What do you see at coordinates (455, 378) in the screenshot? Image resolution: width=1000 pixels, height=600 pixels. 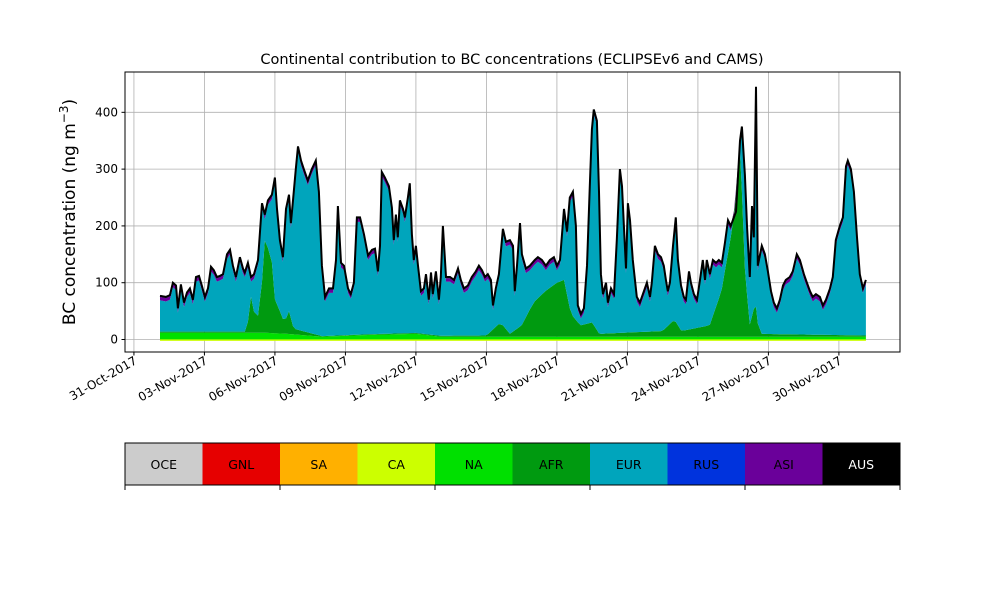 I see `x-tick-label: 15-Nov-2017` at bounding box center [455, 378].